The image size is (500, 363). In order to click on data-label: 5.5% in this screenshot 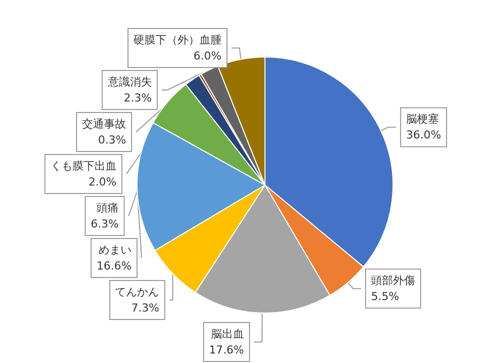, I will do `click(385, 297)`.